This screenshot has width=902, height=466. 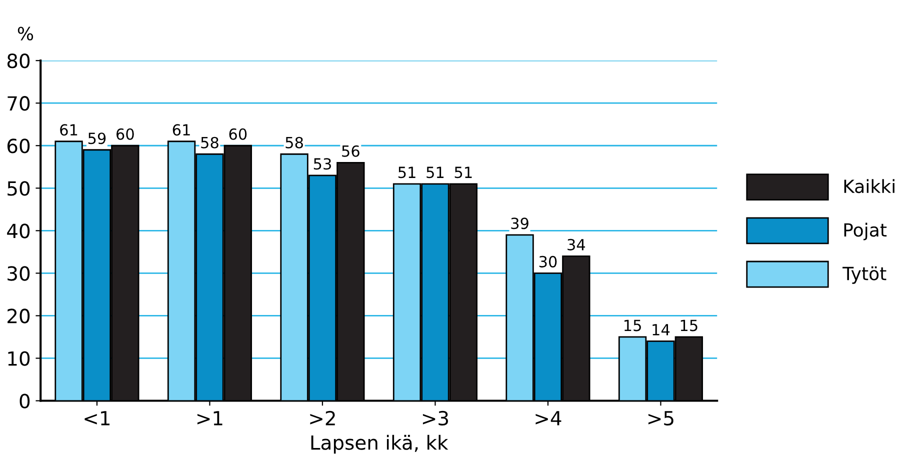 What do you see at coordinates (864, 275) in the screenshot?
I see `legend-label: Tytöt` at bounding box center [864, 275].